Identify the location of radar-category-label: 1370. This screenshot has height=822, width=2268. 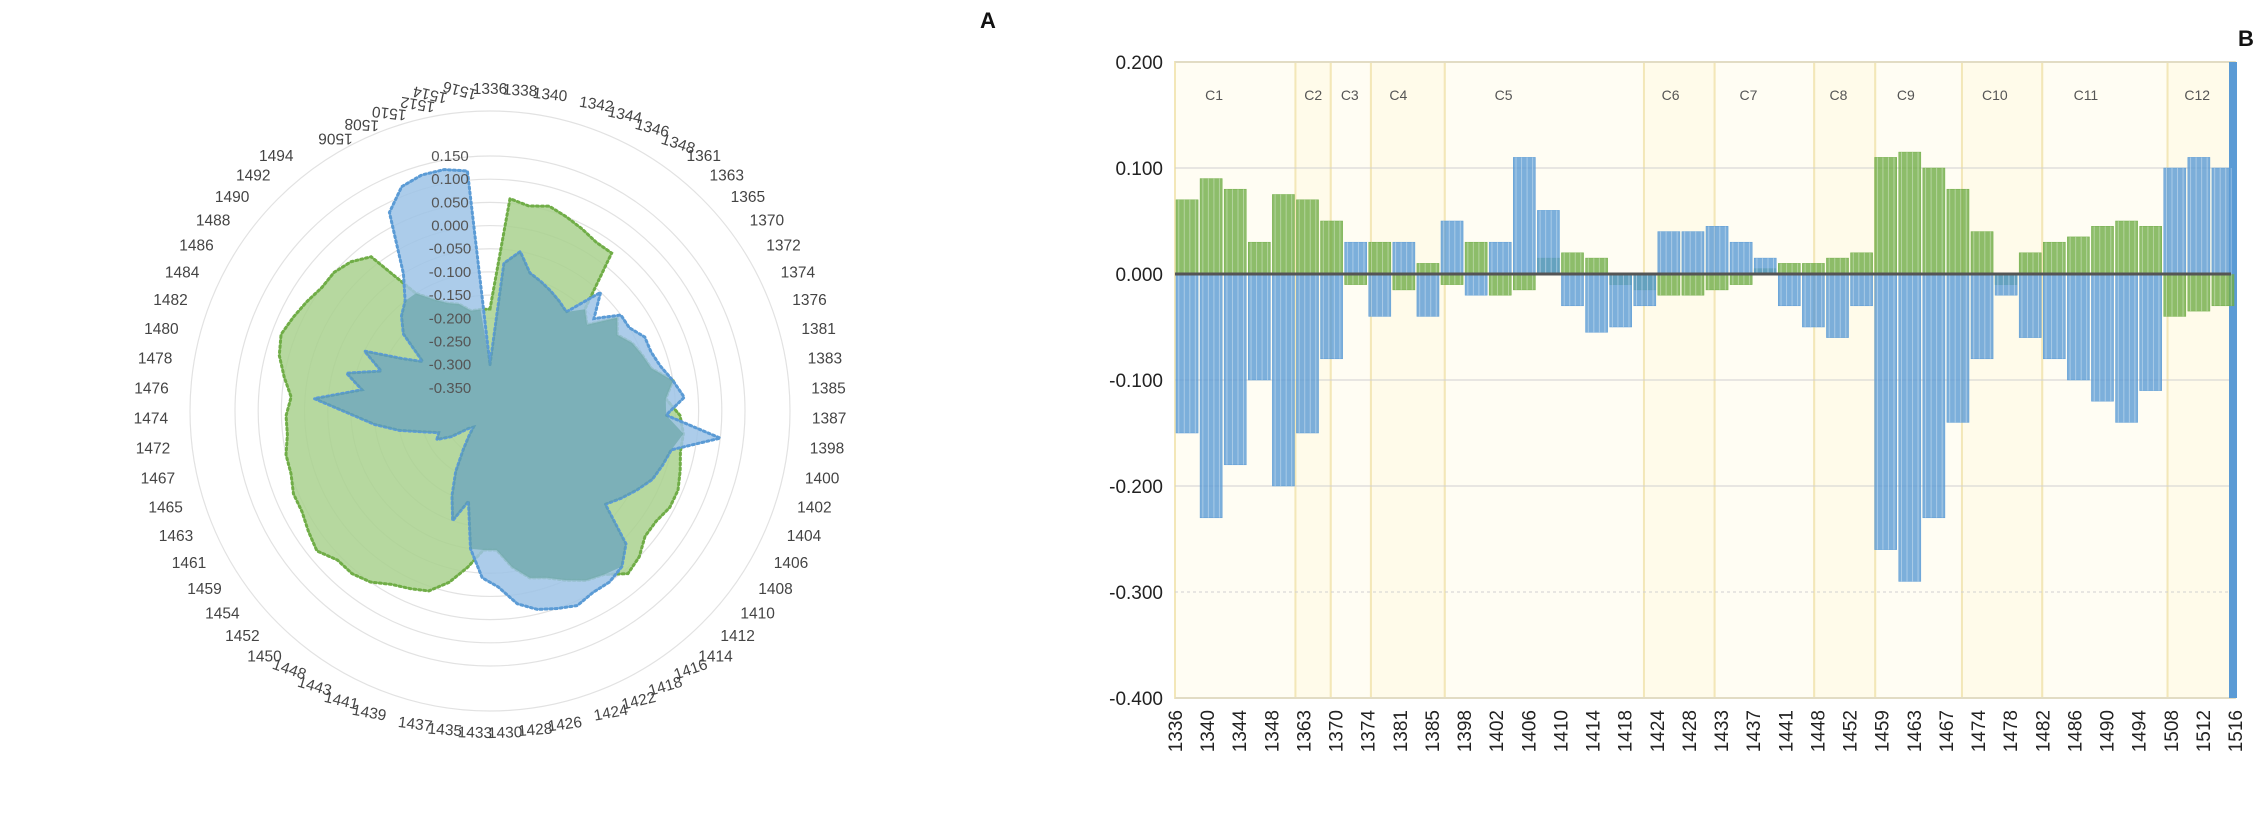
(767, 221).